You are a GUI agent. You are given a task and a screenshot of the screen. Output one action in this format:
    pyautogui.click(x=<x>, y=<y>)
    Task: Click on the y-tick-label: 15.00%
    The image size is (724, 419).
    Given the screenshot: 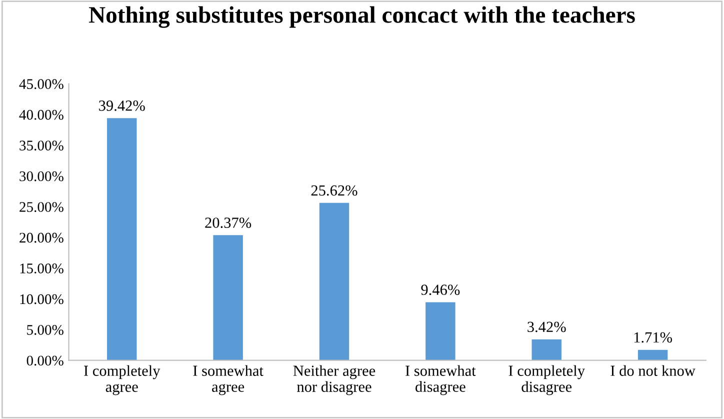 What is the action you would take?
    pyautogui.click(x=42, y=269)
    